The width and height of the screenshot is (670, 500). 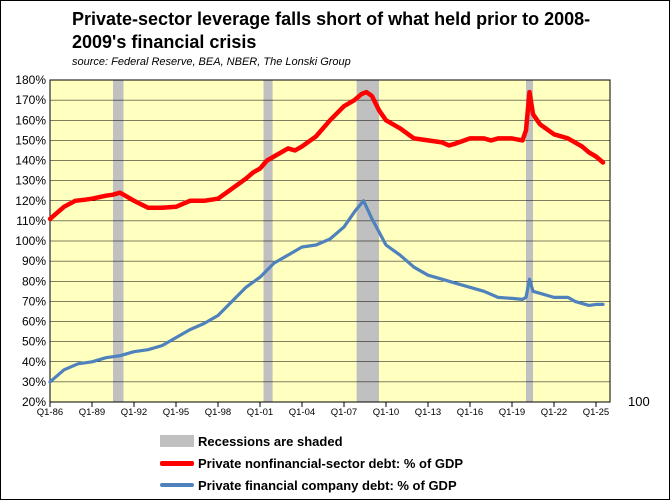 I want to click on x-tick-label-8: Q1-10, so click(x=386, y=412).